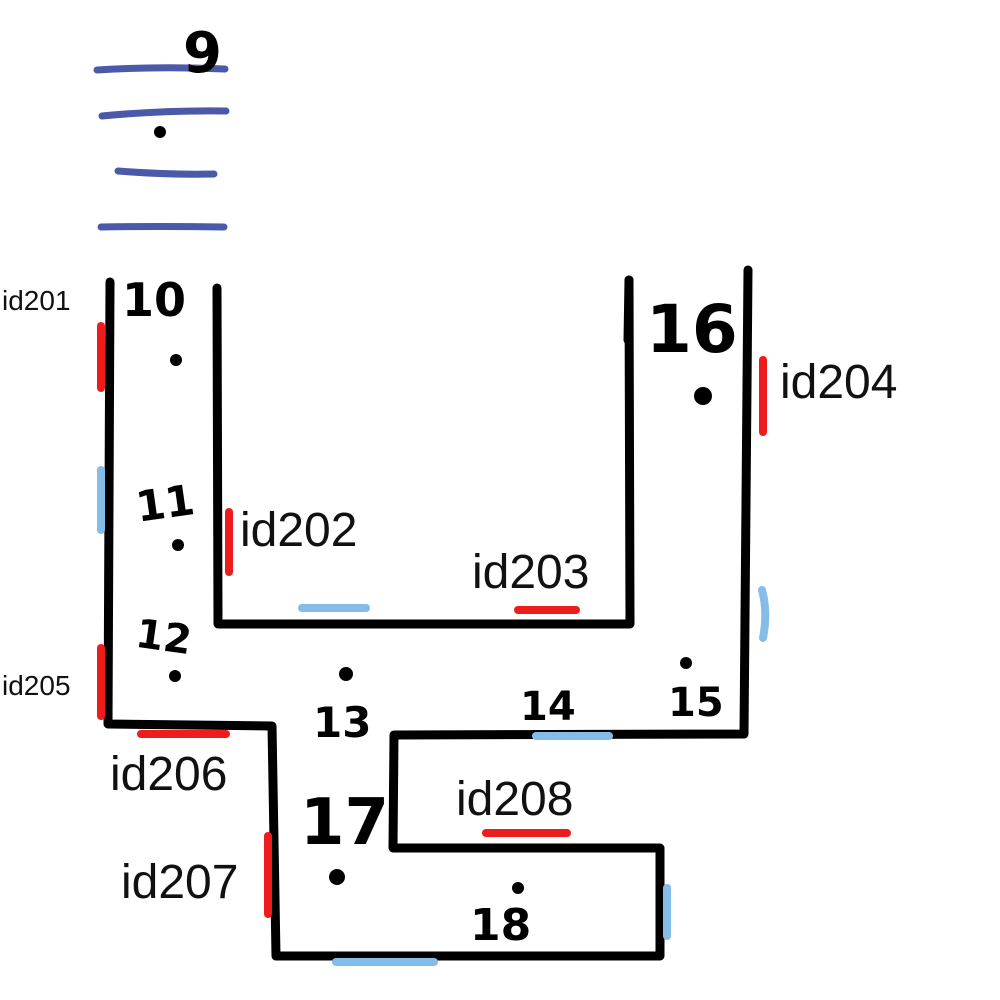  I want to click on wall-short-stub, so click(628, 310).